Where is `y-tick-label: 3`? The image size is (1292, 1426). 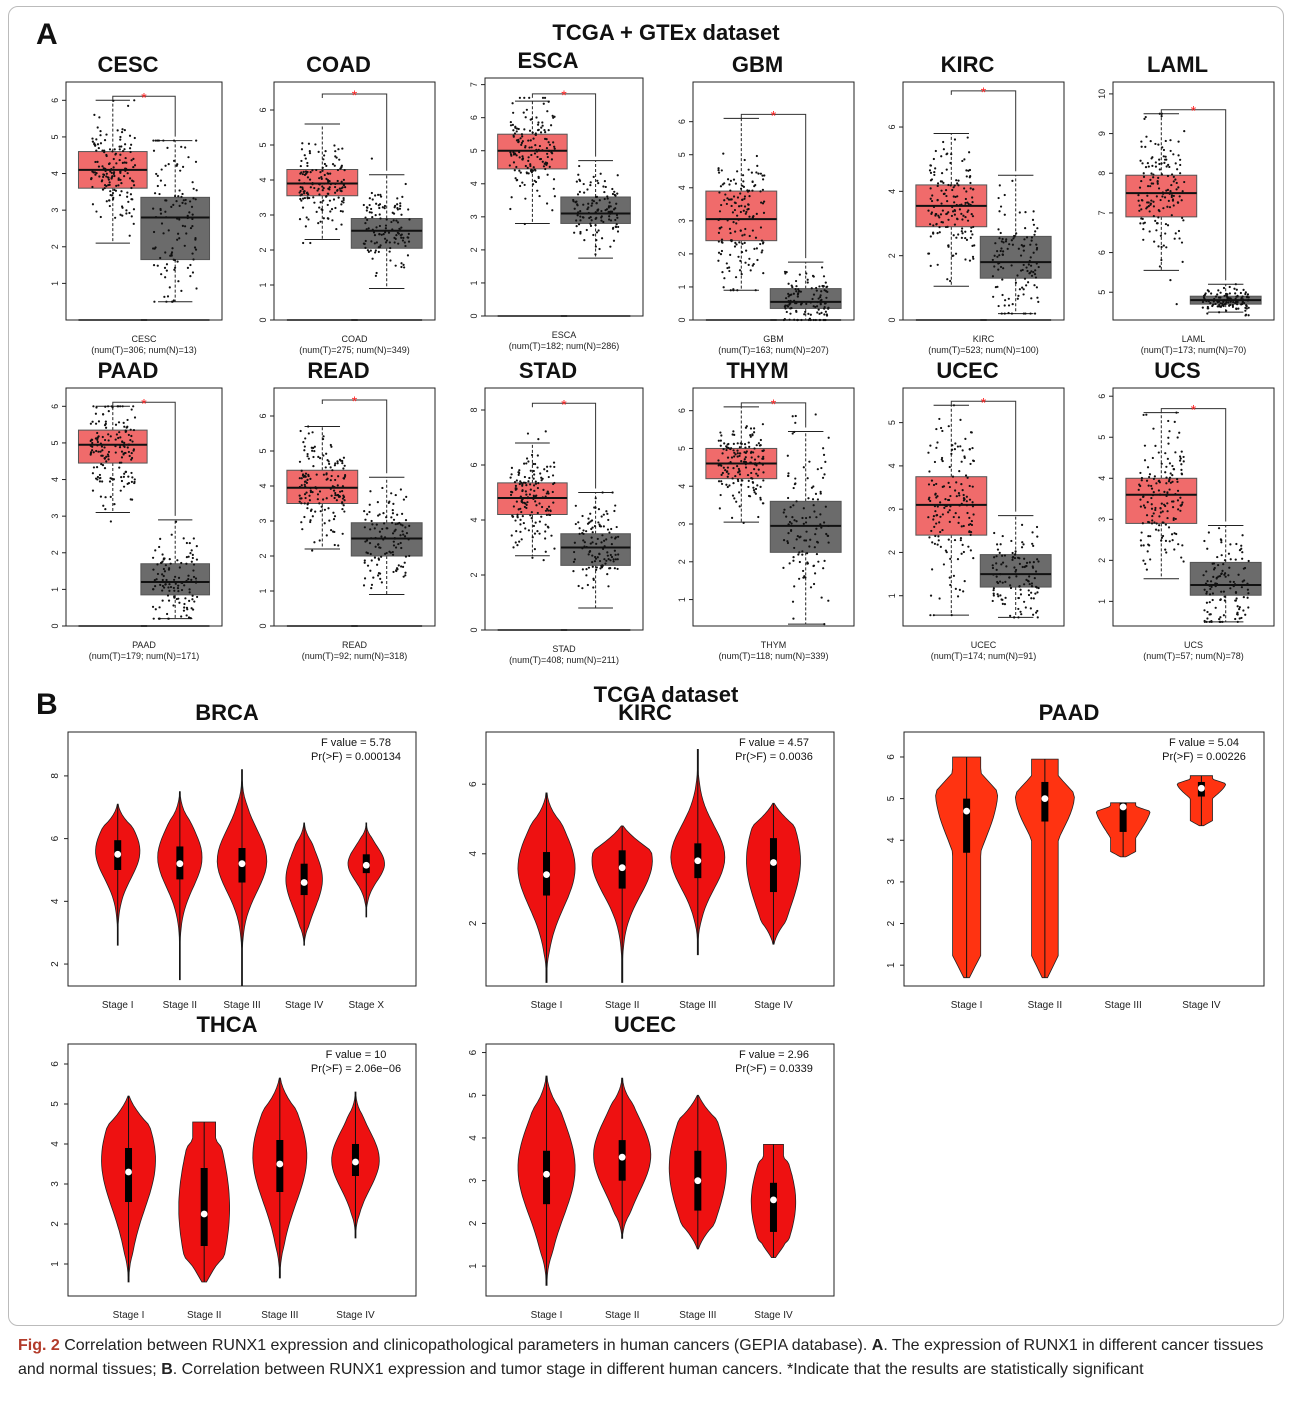
y-tick-label: 3 is located at coordinates (682, 523).